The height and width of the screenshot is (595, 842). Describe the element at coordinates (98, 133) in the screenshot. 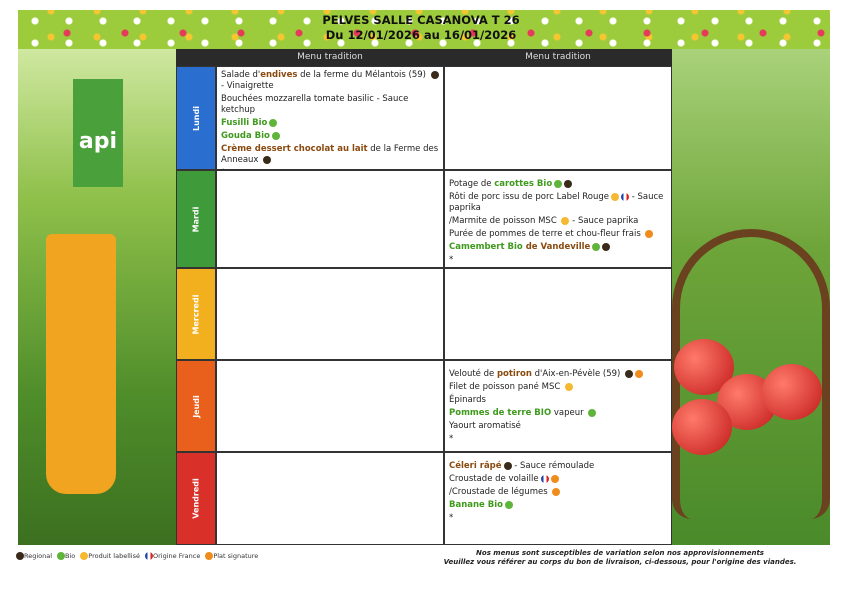

I see `api-logo: api` at that location.